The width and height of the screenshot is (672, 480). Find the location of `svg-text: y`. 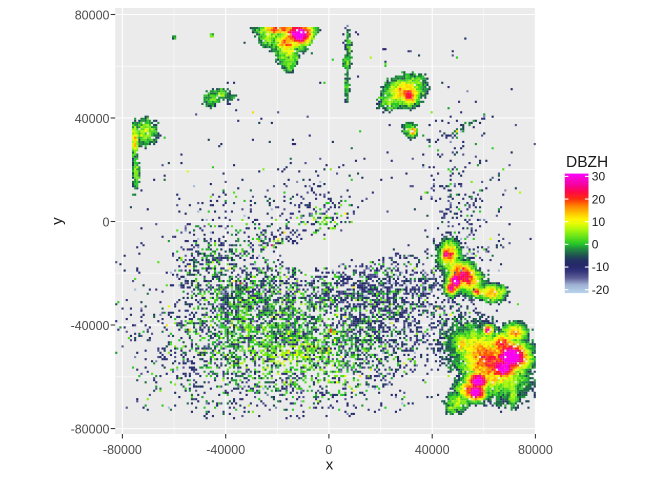

svg-text: y is located at coordinates (57, 221).